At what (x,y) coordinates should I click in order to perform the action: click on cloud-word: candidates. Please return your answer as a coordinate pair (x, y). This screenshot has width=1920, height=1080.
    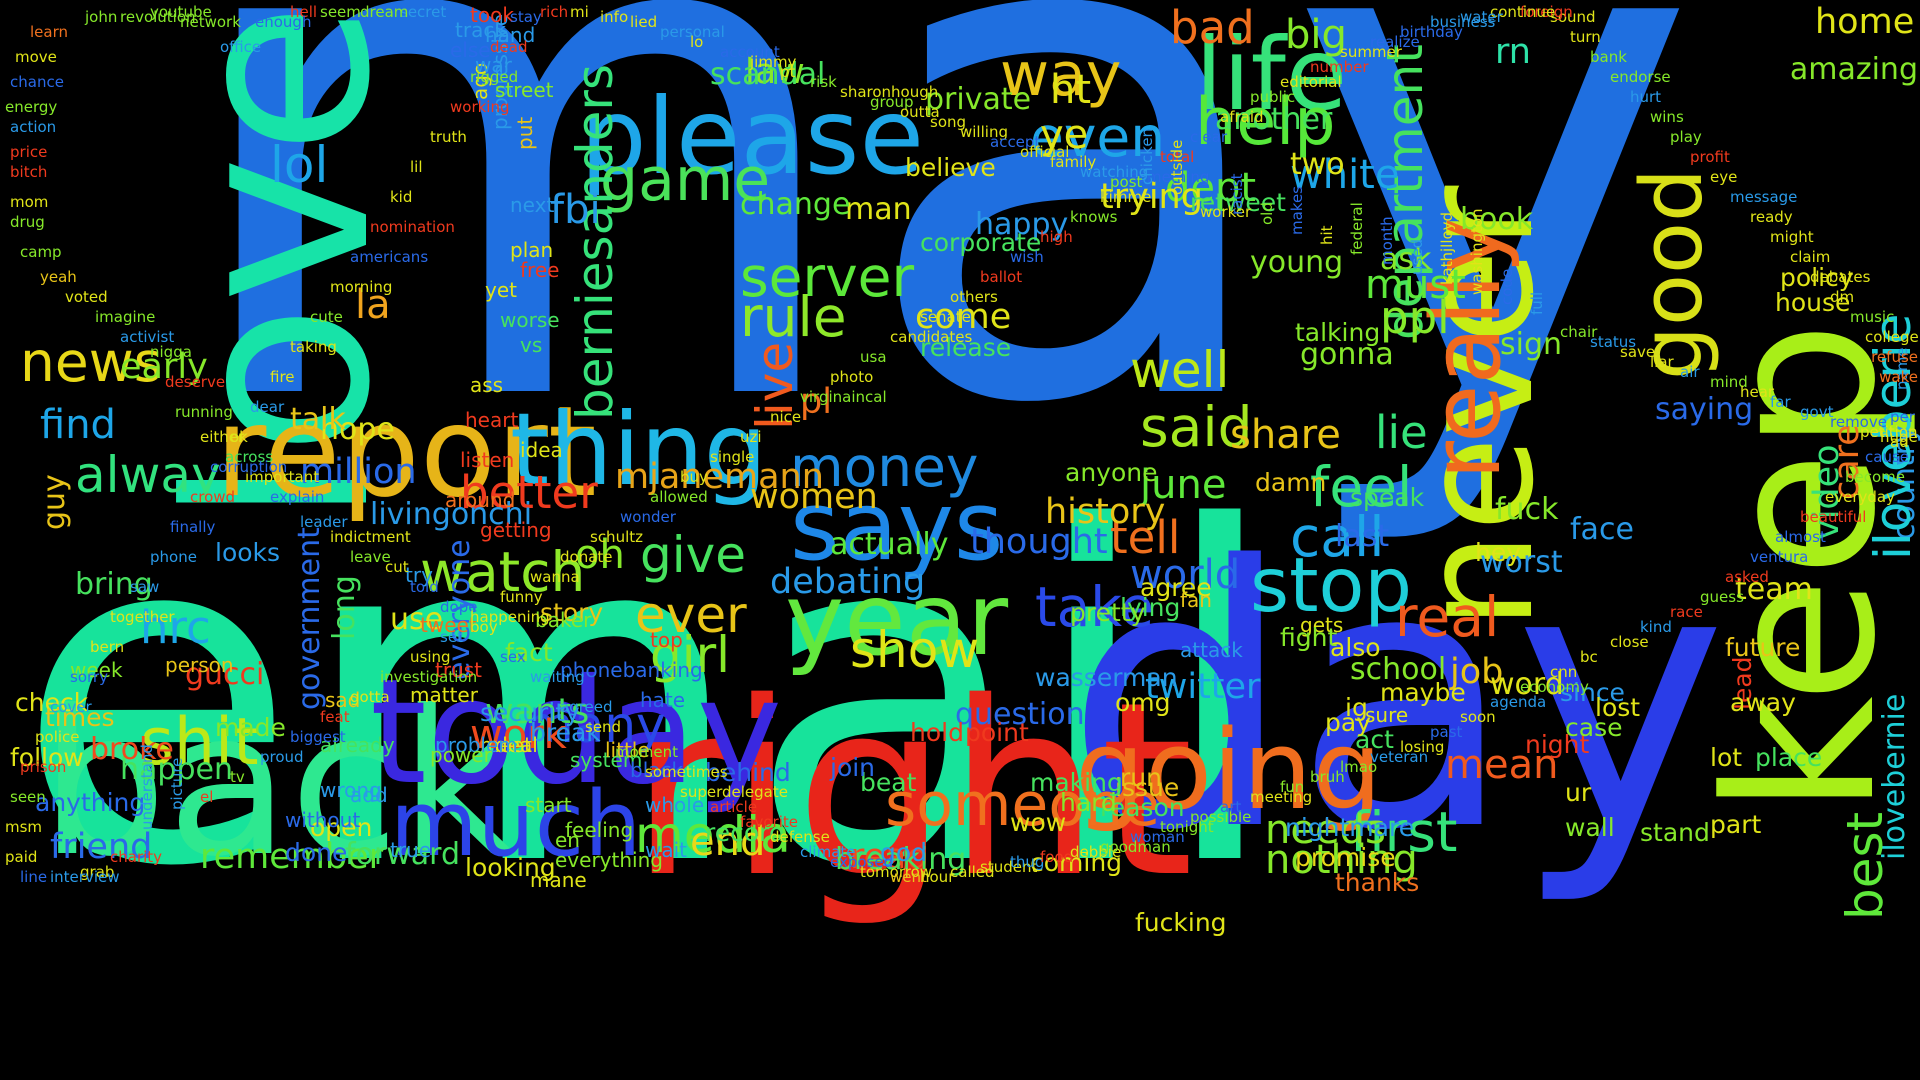
    Looking at the image, I should click on (931, 337).